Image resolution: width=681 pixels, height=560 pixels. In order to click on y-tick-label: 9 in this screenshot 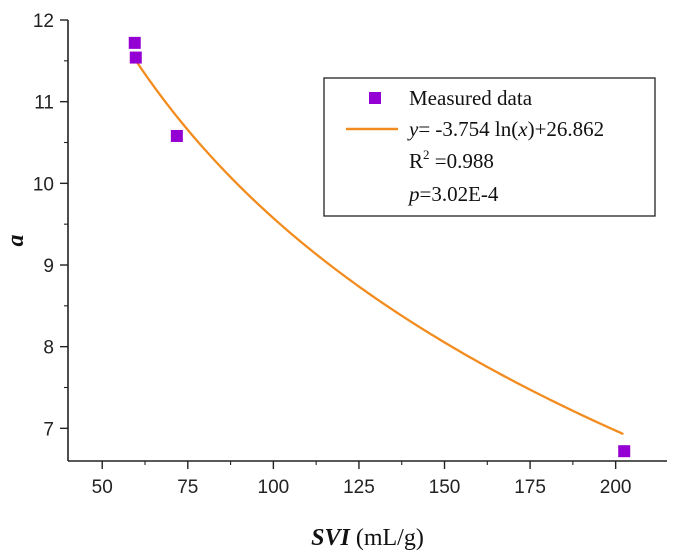, I will do `click(48, 266)`.